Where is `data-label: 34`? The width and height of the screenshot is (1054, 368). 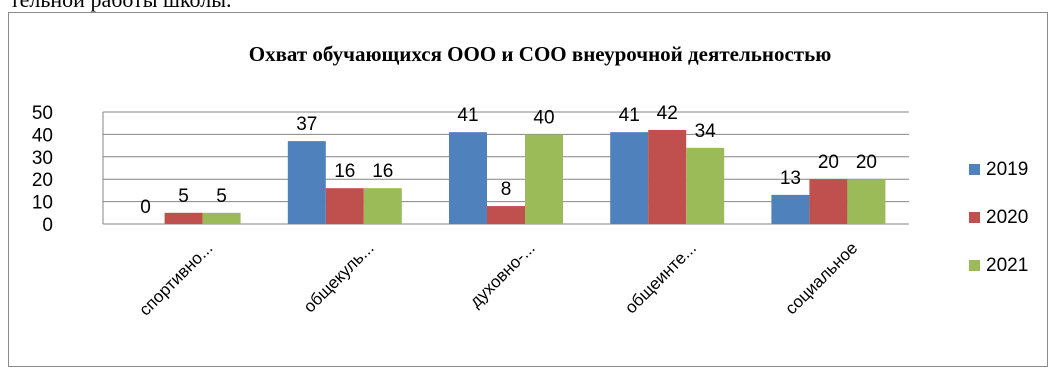 data-label: 34 is located at coordinates (706, 131).